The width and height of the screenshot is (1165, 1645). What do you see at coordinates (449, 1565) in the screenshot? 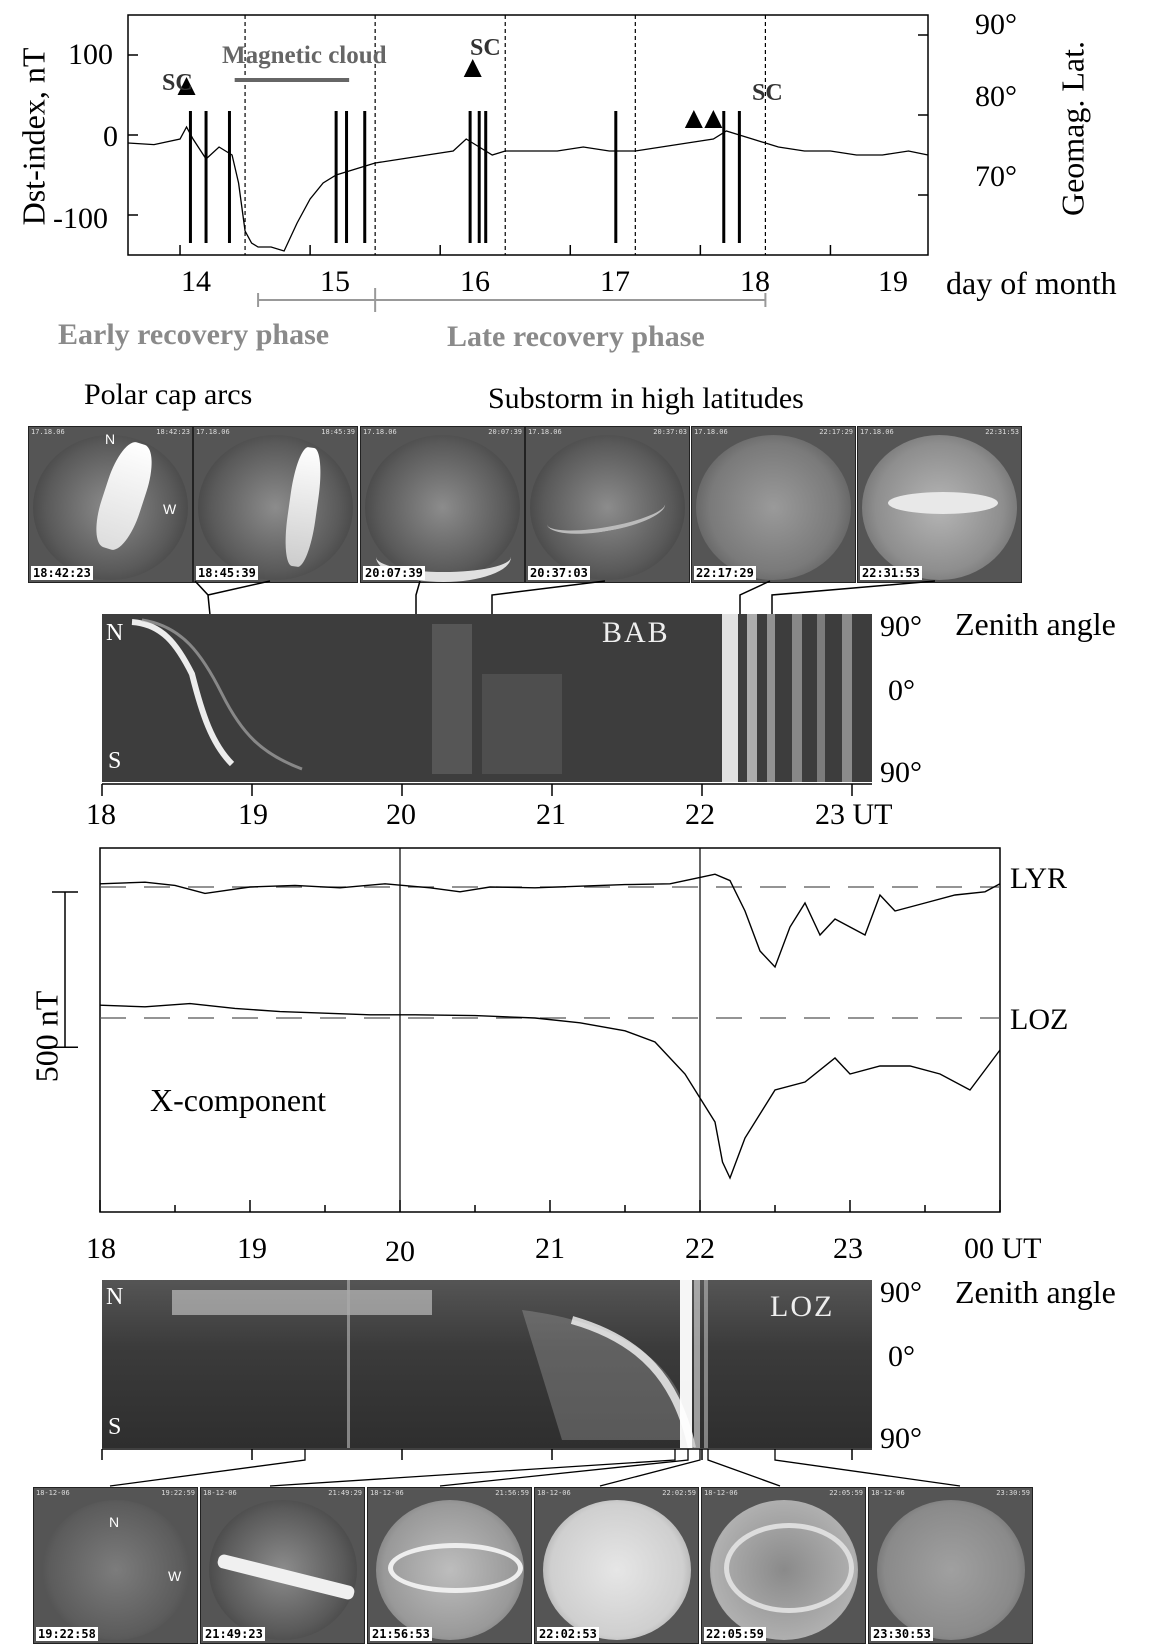
I see `allsky-image: 18-12-06 21:56:59 21:56:53` at bounding box center [449, 1565].